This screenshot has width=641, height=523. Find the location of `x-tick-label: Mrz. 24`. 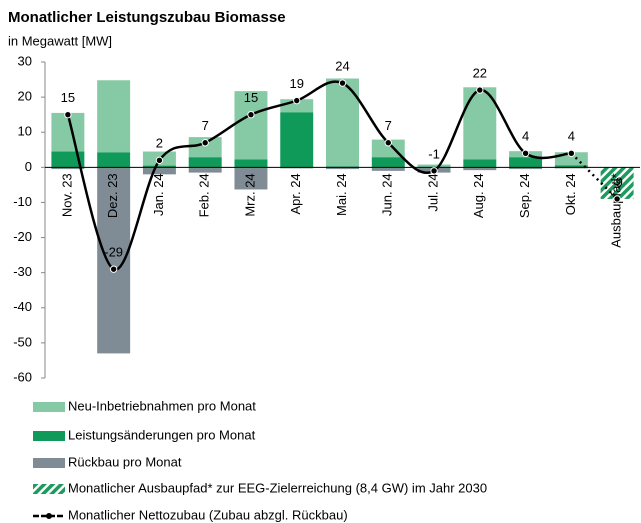

x-tick-label: Mrz. 24 is located at coordinates (249, 194).